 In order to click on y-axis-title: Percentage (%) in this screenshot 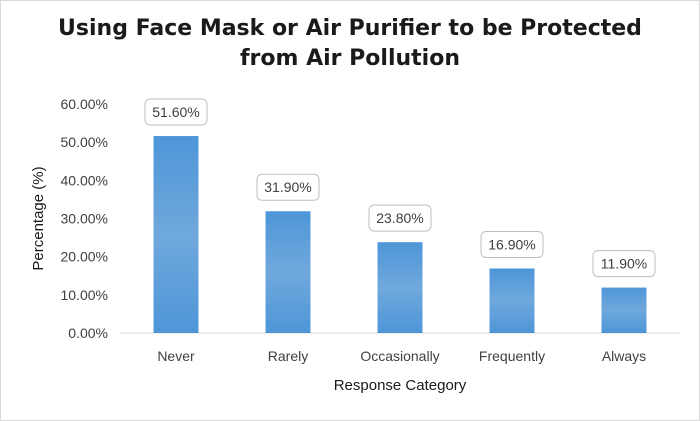, I will do `click(38, 218)`.